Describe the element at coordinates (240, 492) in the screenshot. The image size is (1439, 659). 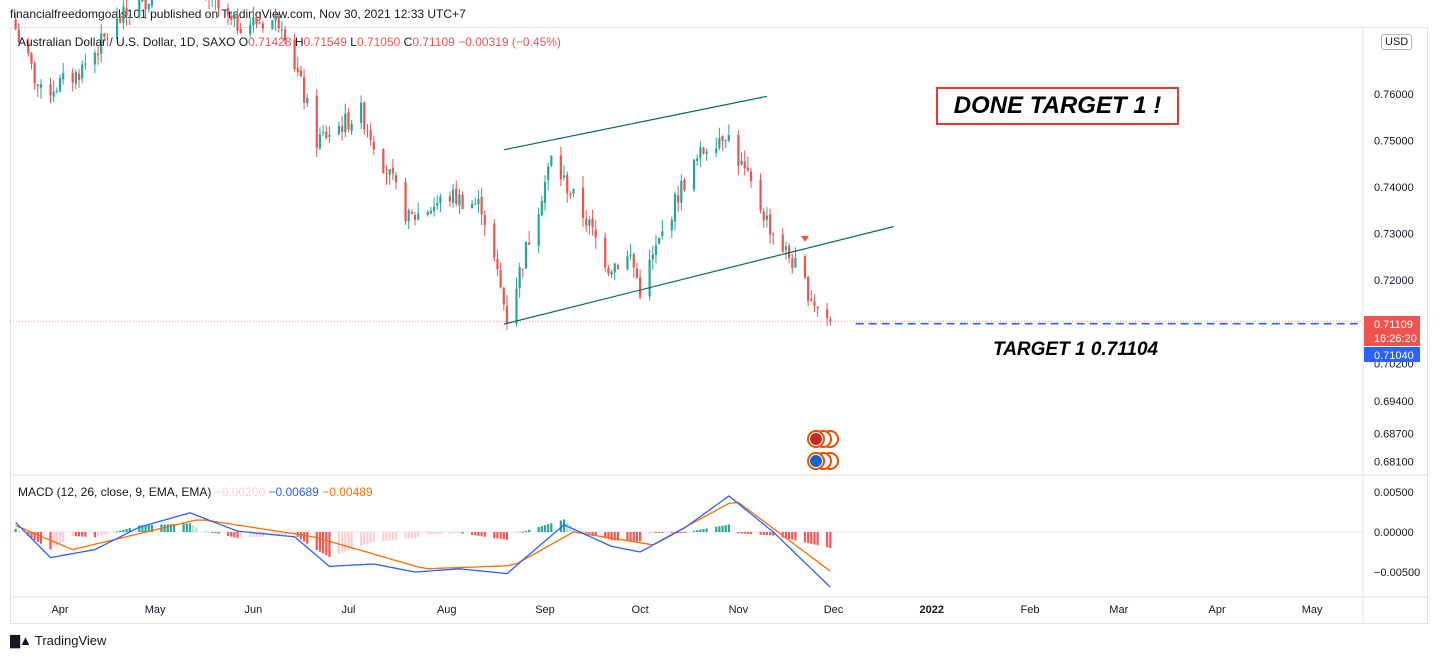
I see `macd-hist-value: −0.00200` at that location.